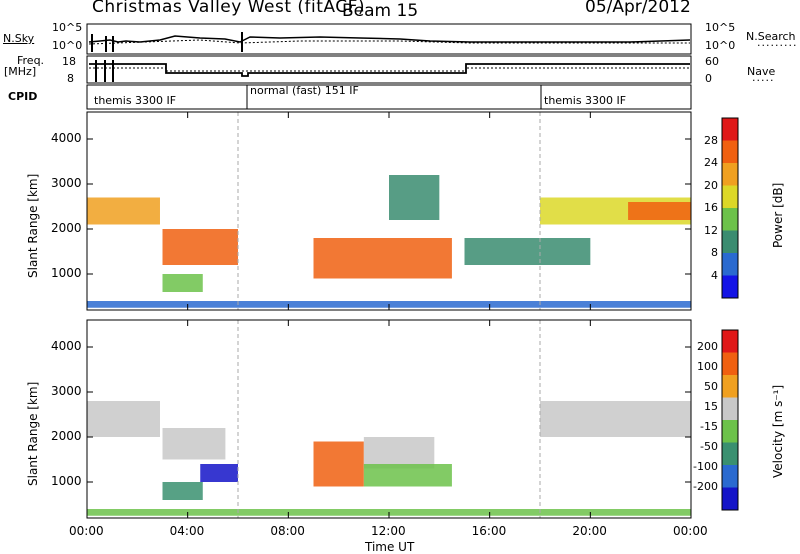 Image resolution: width=800 pixels, height=554 pixels. I want to click on velocity-colorbar-label: Velocity [m s⁻¹], so click(778, 431).